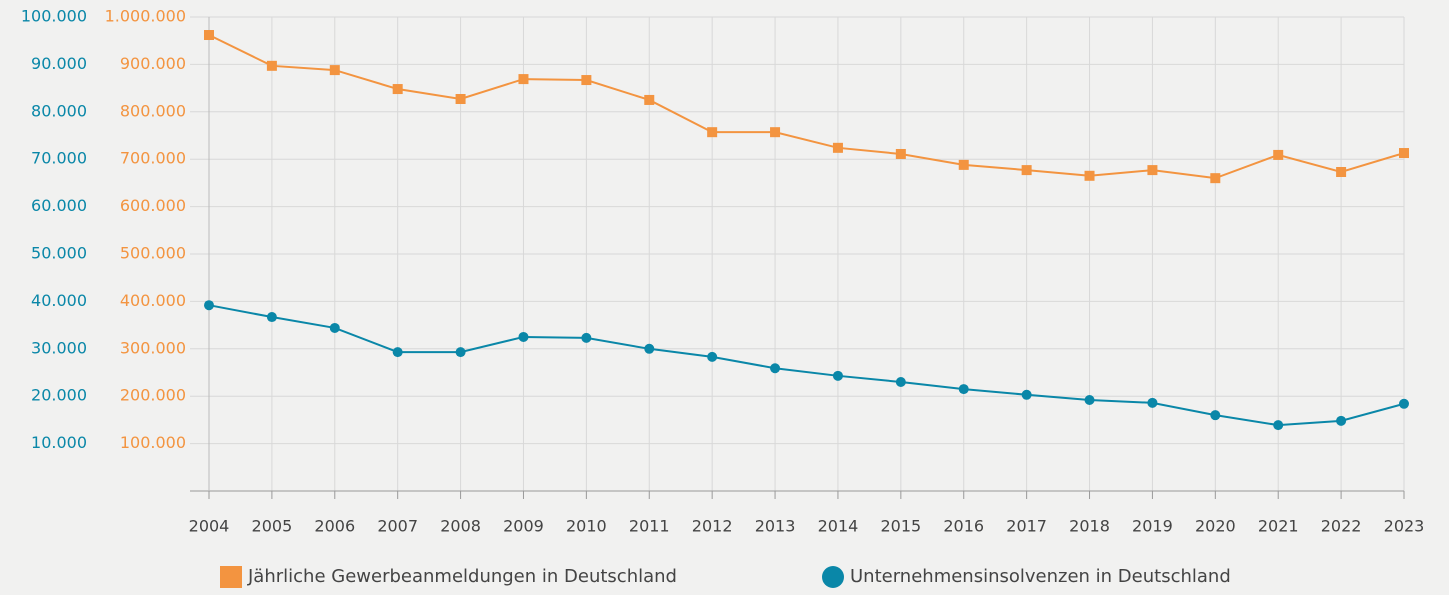 The width and height of the screenshot is (1449, 595). Describe the element at coordinates (153, 205) in the screenshot. I see `y-tick-label: 600.000` at that location.